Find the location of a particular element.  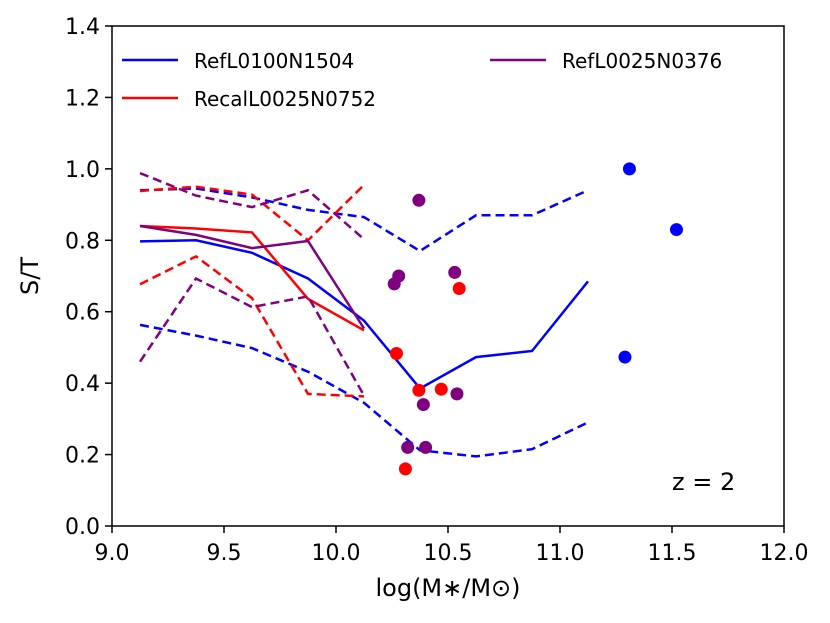

series-recall0025n0752-lower-dashed is located at coordinates (252, 326).